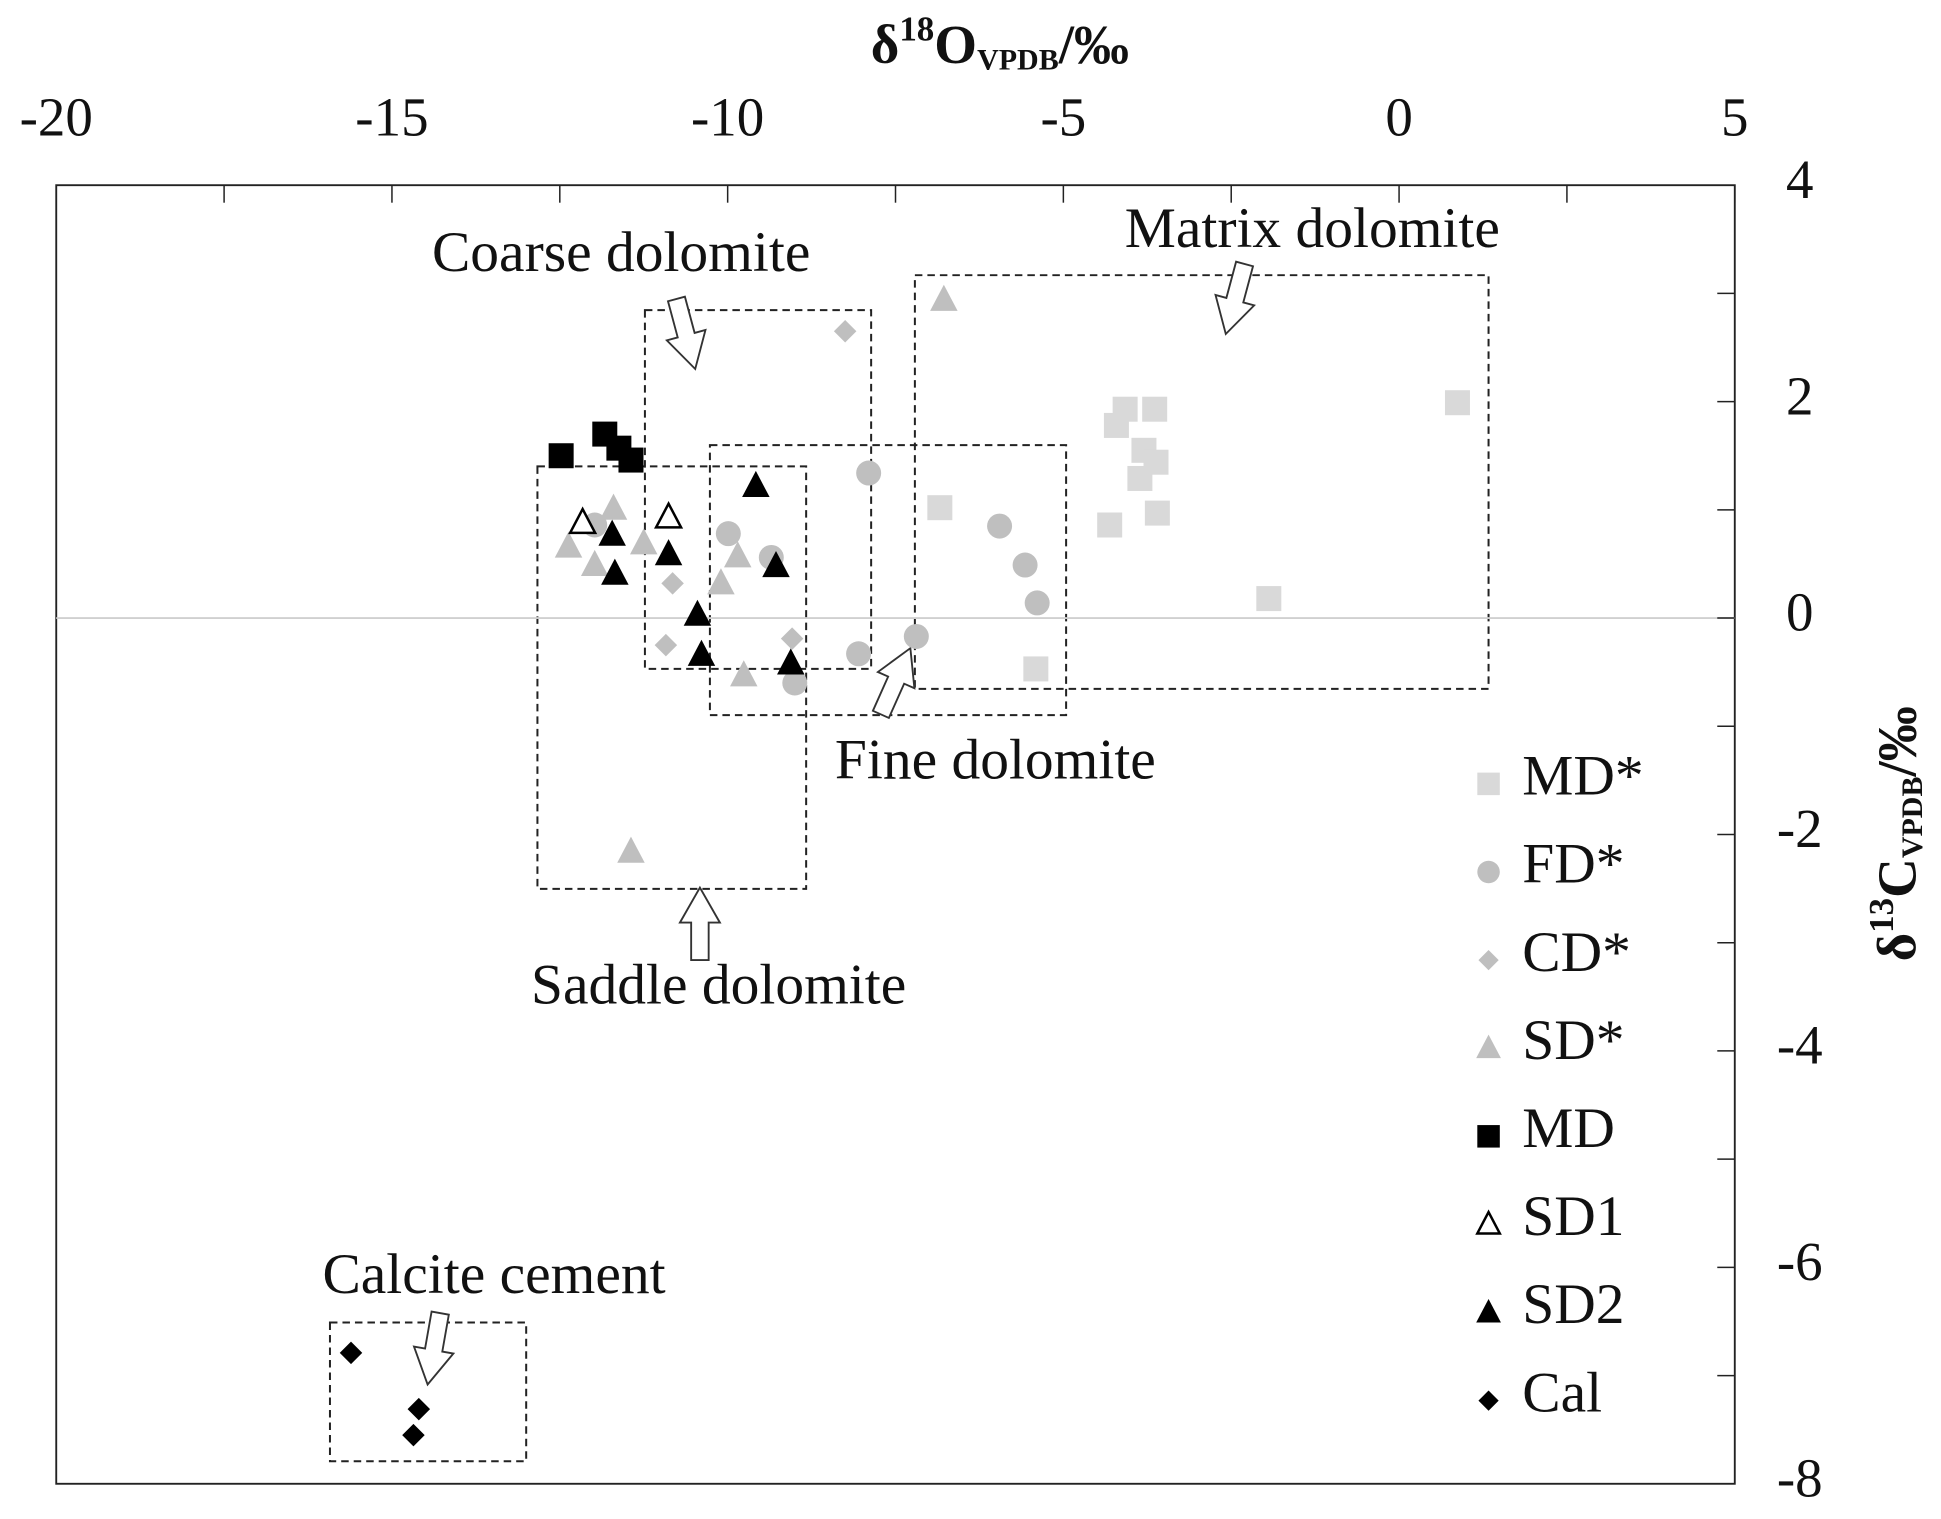  What do you see at coordinates (1576, 952) in the screenshot?
I see `legend-label: CD*` at bounding box center [1576, 952].